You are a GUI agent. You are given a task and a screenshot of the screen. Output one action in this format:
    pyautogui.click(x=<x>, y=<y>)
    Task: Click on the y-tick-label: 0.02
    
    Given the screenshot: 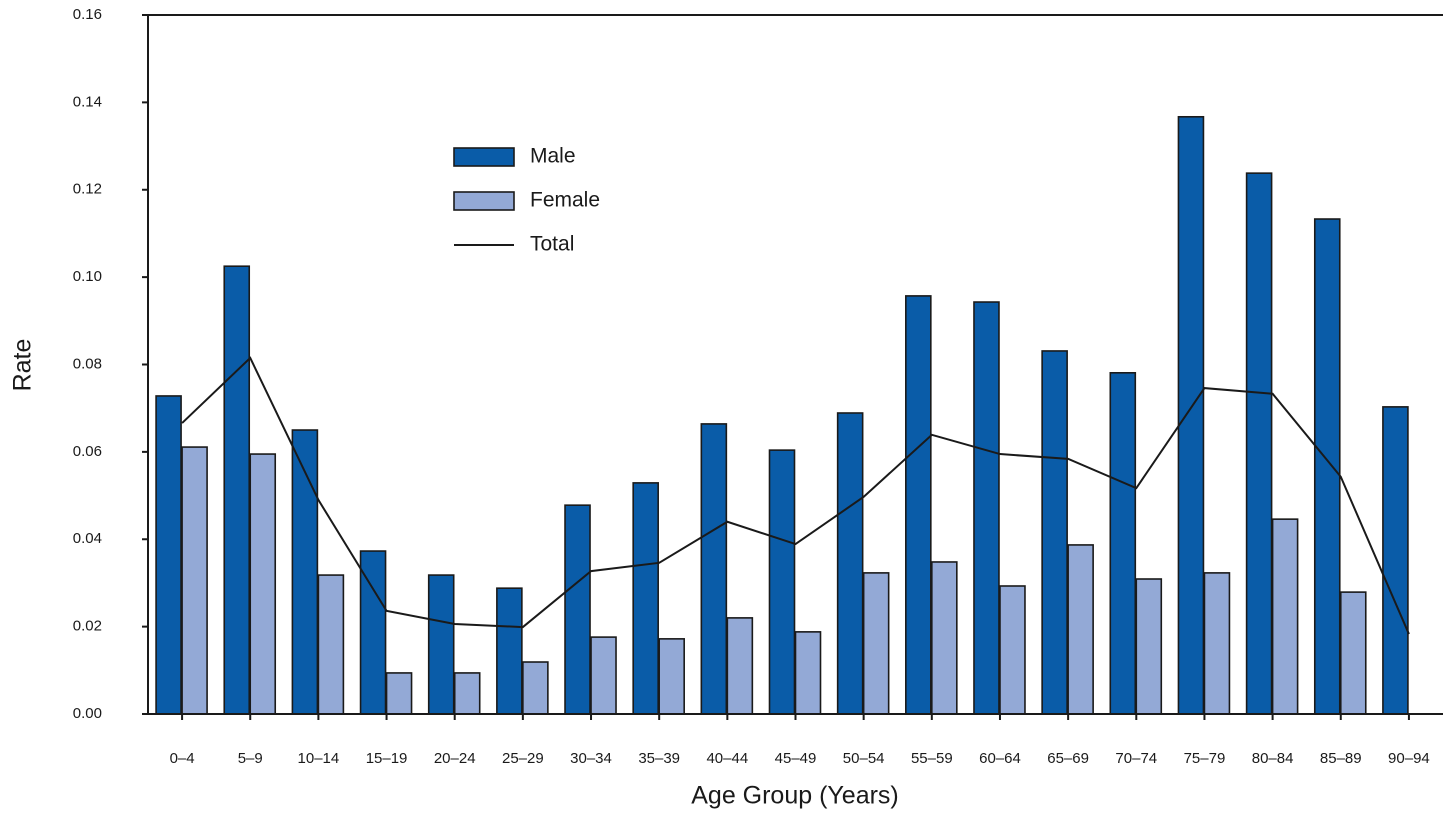 What is the action you would take?
    pyautogui.click(x=87, y=626)
    